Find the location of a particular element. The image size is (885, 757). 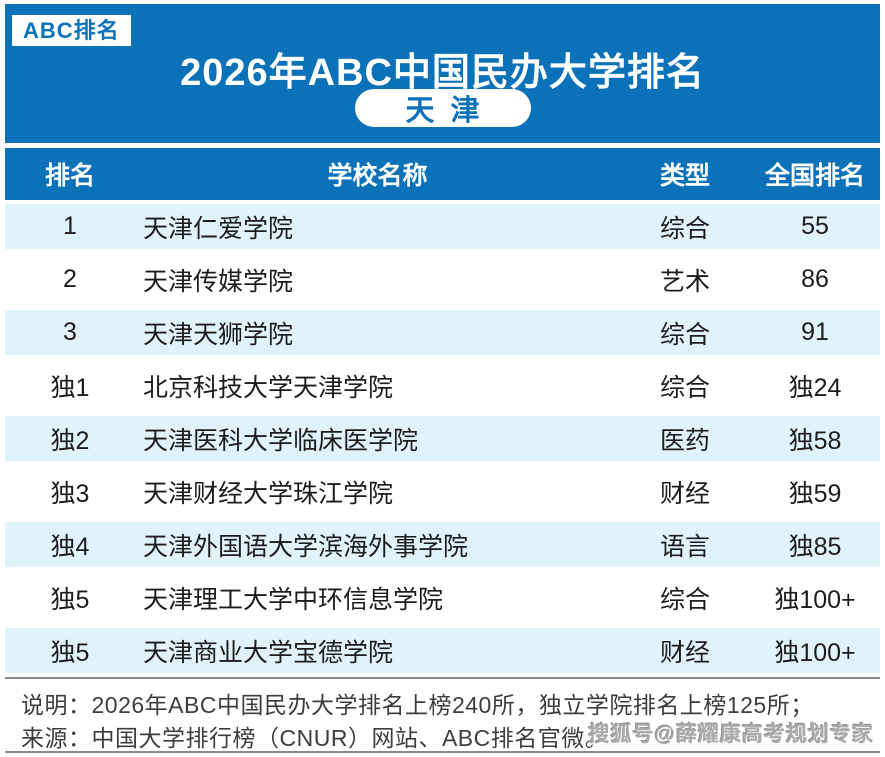

abc-ranking-badge: ABC排名 is located at coordinates (71, 30).